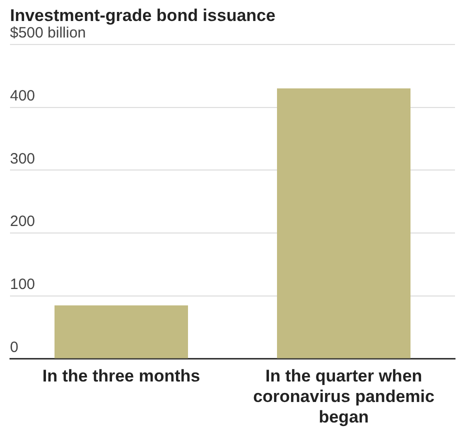 Image resolution: width=465 pixels, height=436 pixels. What do you see at coordinates (23, 95) in the screenshot?
I see `y-tick-label: 400` at bounding box center [23, 95].